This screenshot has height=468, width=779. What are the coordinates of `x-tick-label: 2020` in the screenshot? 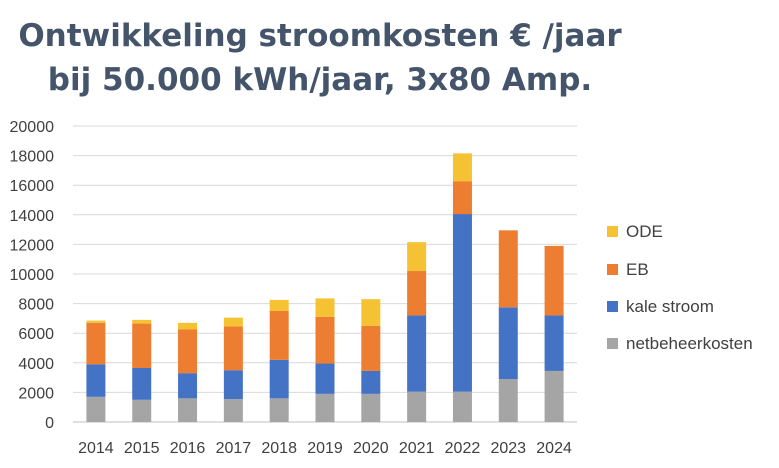 It's located at (371, 448).